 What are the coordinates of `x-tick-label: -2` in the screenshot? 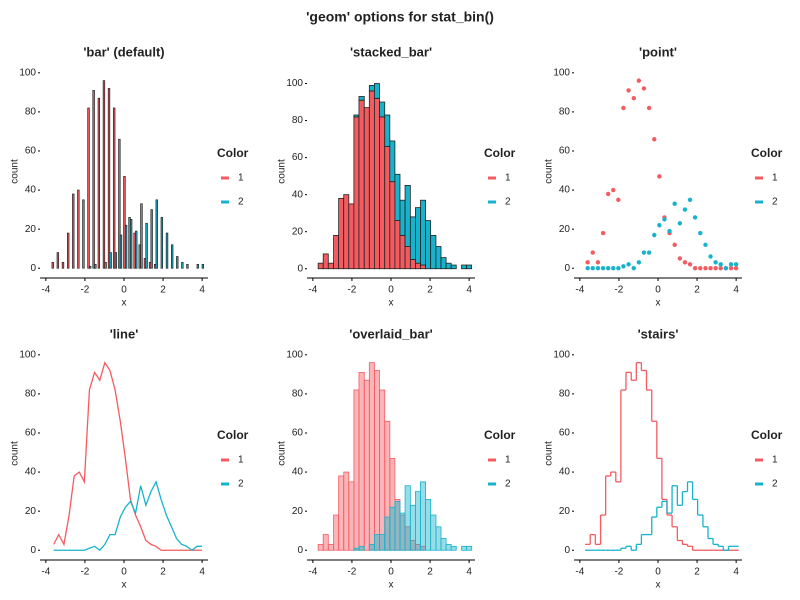 It's located at (84, 290).